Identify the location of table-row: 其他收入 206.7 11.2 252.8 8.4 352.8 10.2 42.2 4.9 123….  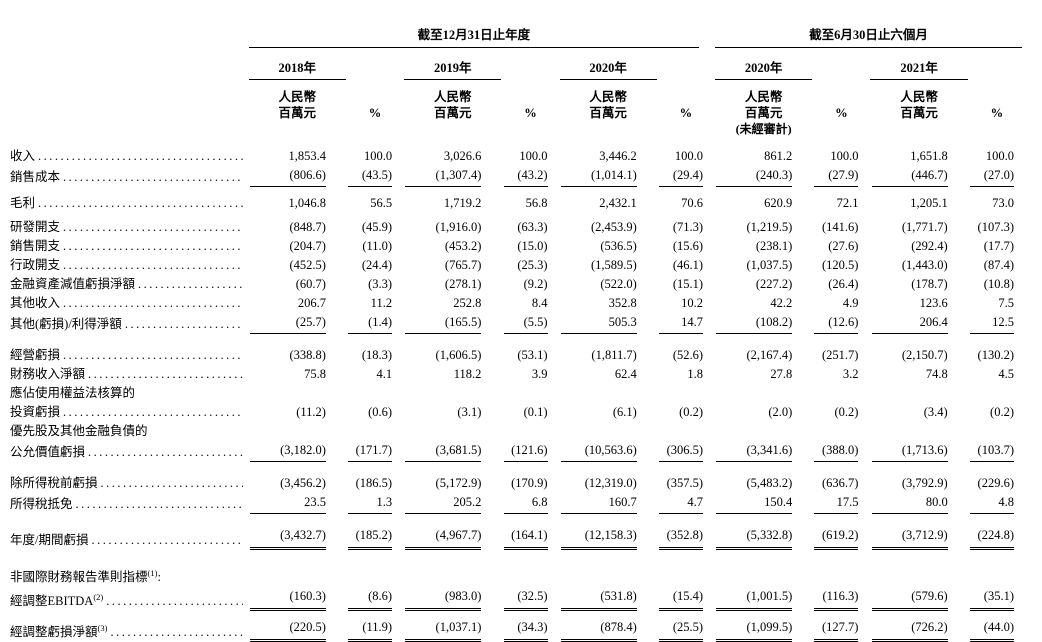
(518, 303).